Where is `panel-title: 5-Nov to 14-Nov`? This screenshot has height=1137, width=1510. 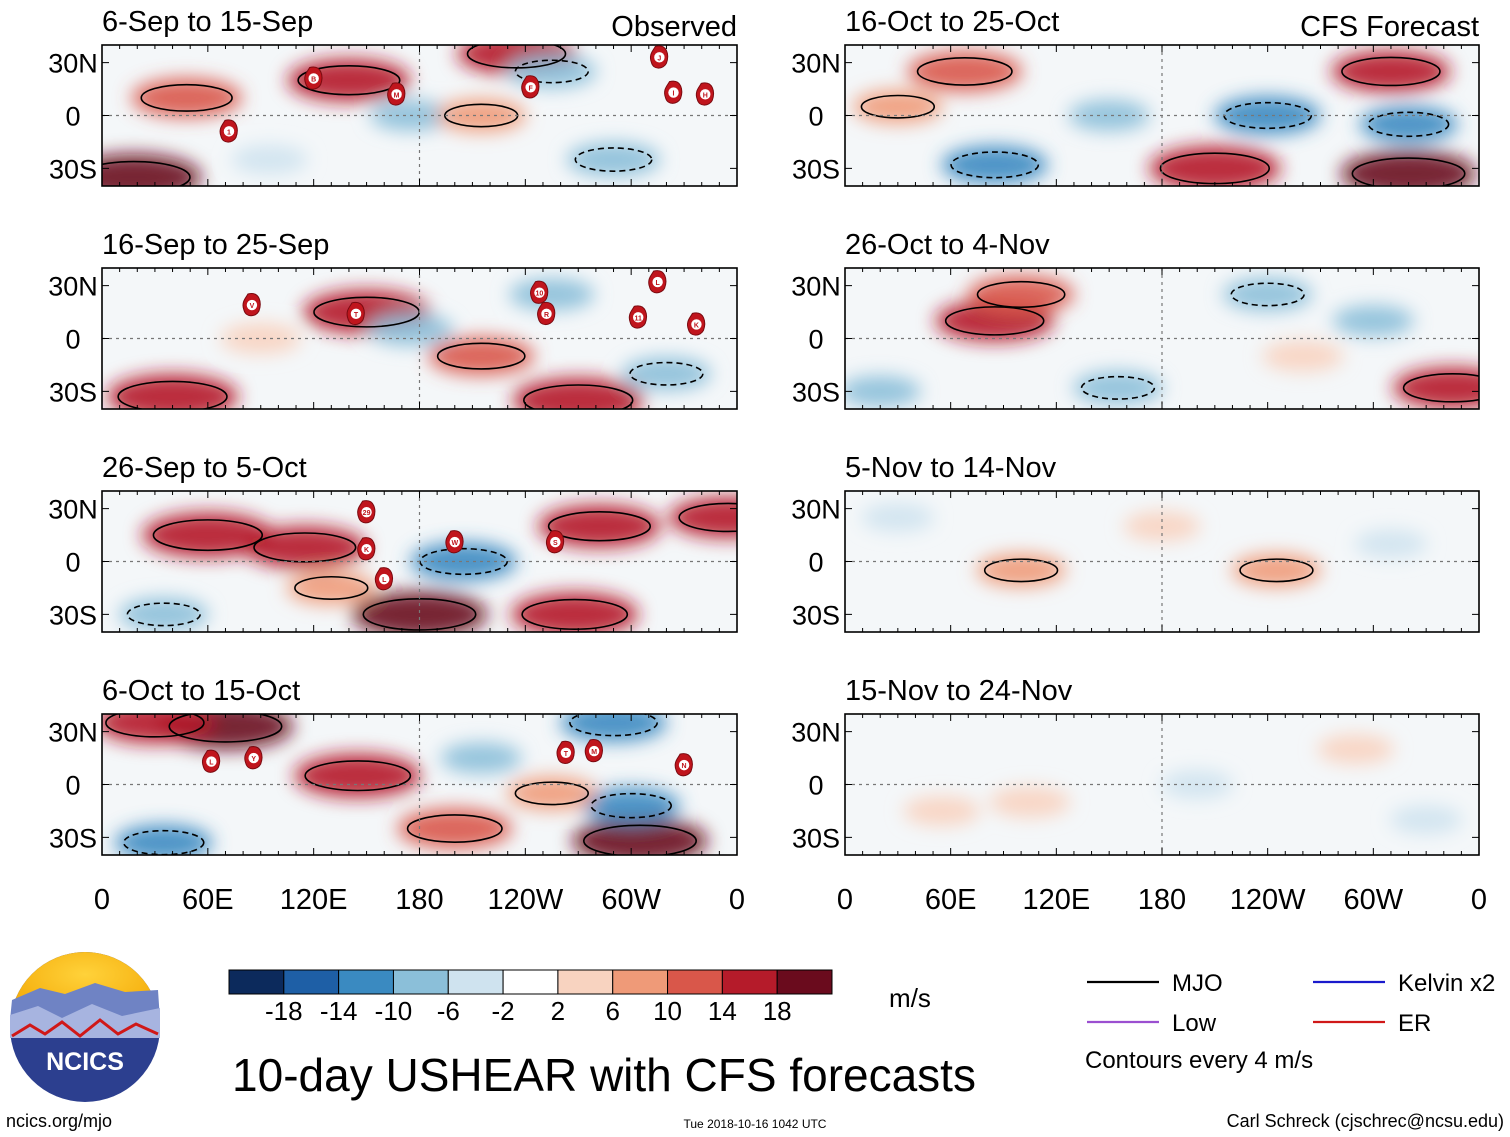 panel-title: 5-Nov to 14-Nov is located at coordinates (951, 468).